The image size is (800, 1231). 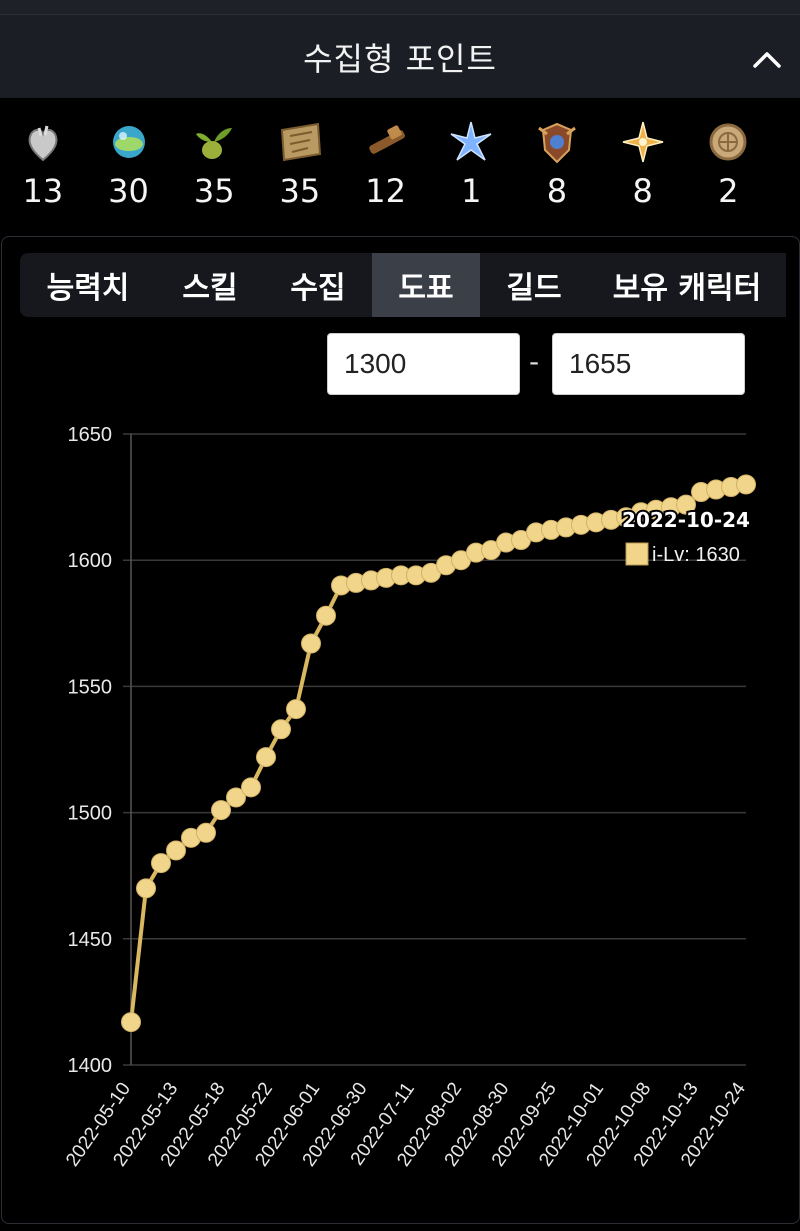 I want to click on crest-icon, so click(x=557, y=143).